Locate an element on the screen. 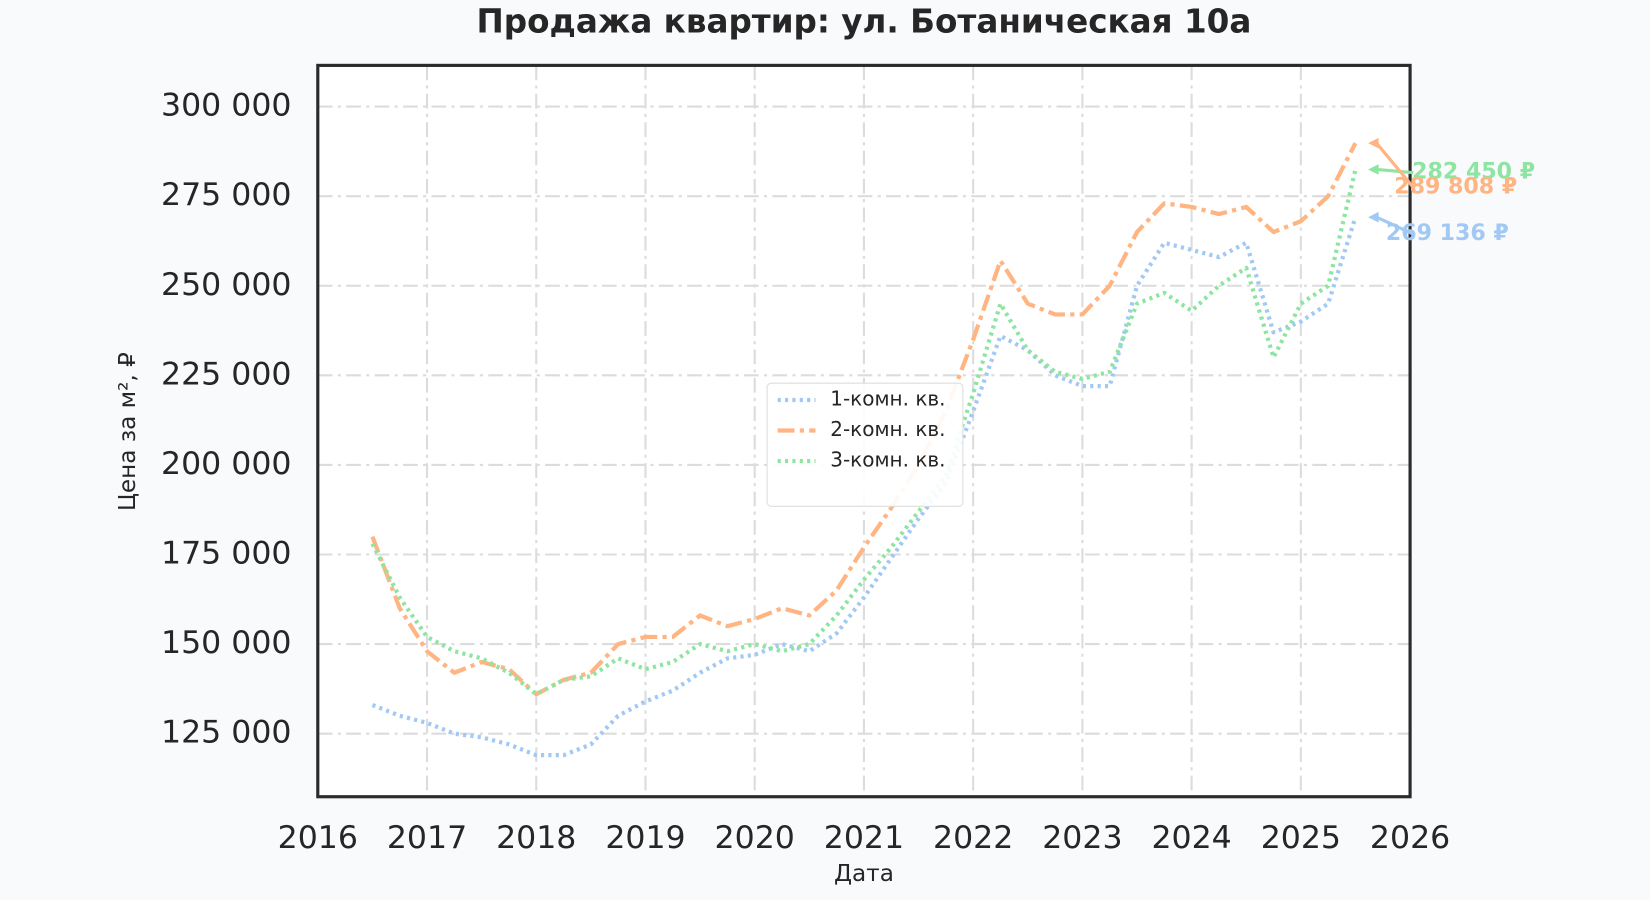 Image resolution: width=1650 pixels, height=900 pixels. legend: 1-комн. кв. 2-комн. кв. 3-комн. кв. is located at coordinates (865, 444).